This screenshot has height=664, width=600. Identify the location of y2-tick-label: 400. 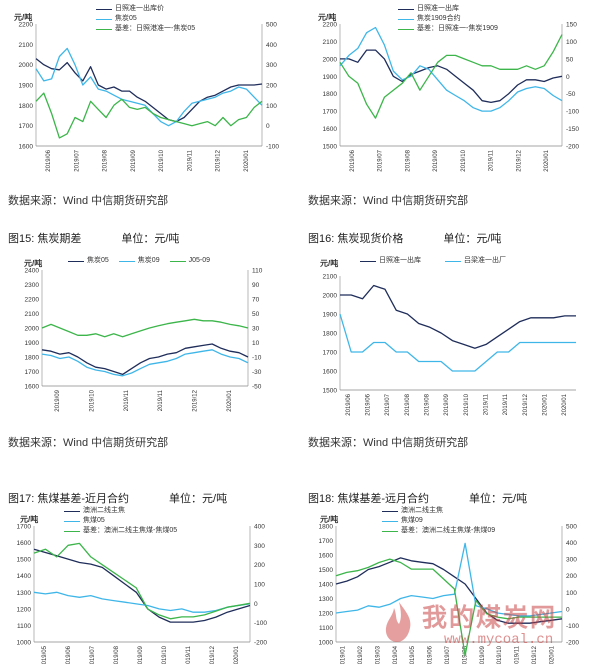
(571, 543).